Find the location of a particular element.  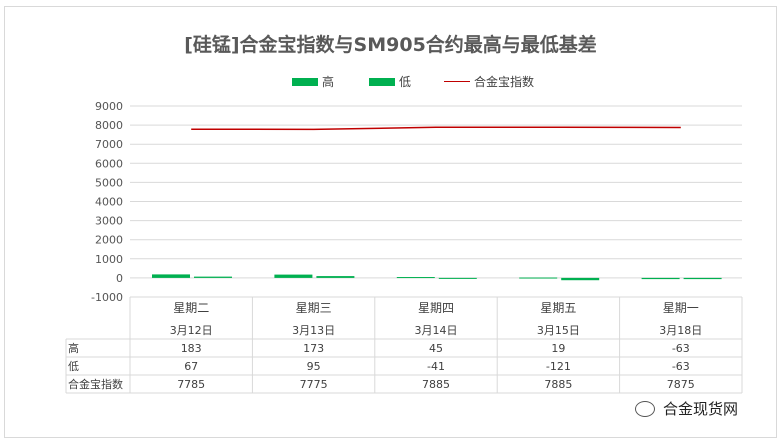

legend-item-index: 合金宝指数 is located at coordinates (489, 81).